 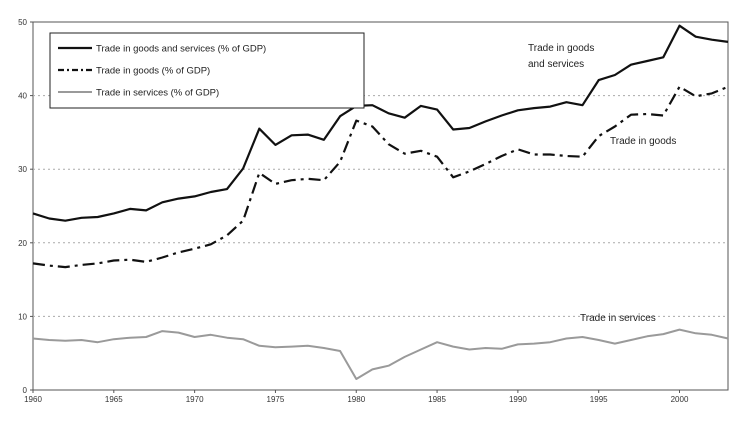 What do you see at coordinates (195, 399) in the screenshot?
I see `x-tick-label: 1970` at bounding box center [195, 399].